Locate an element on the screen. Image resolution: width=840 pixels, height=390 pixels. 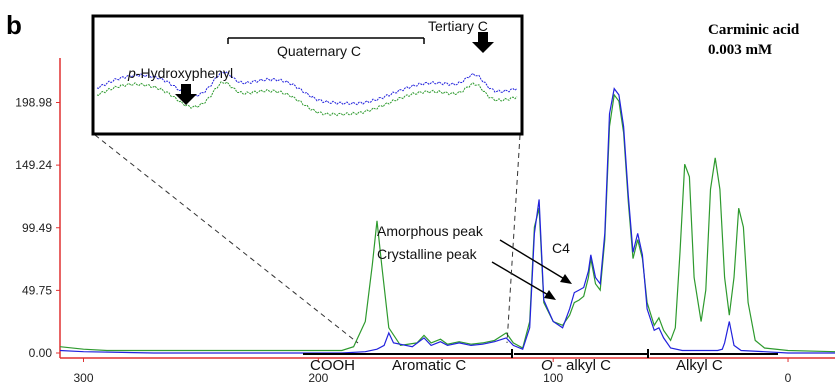
region-label-alkyl: Alkyl C is located at coordinates (699, 365).